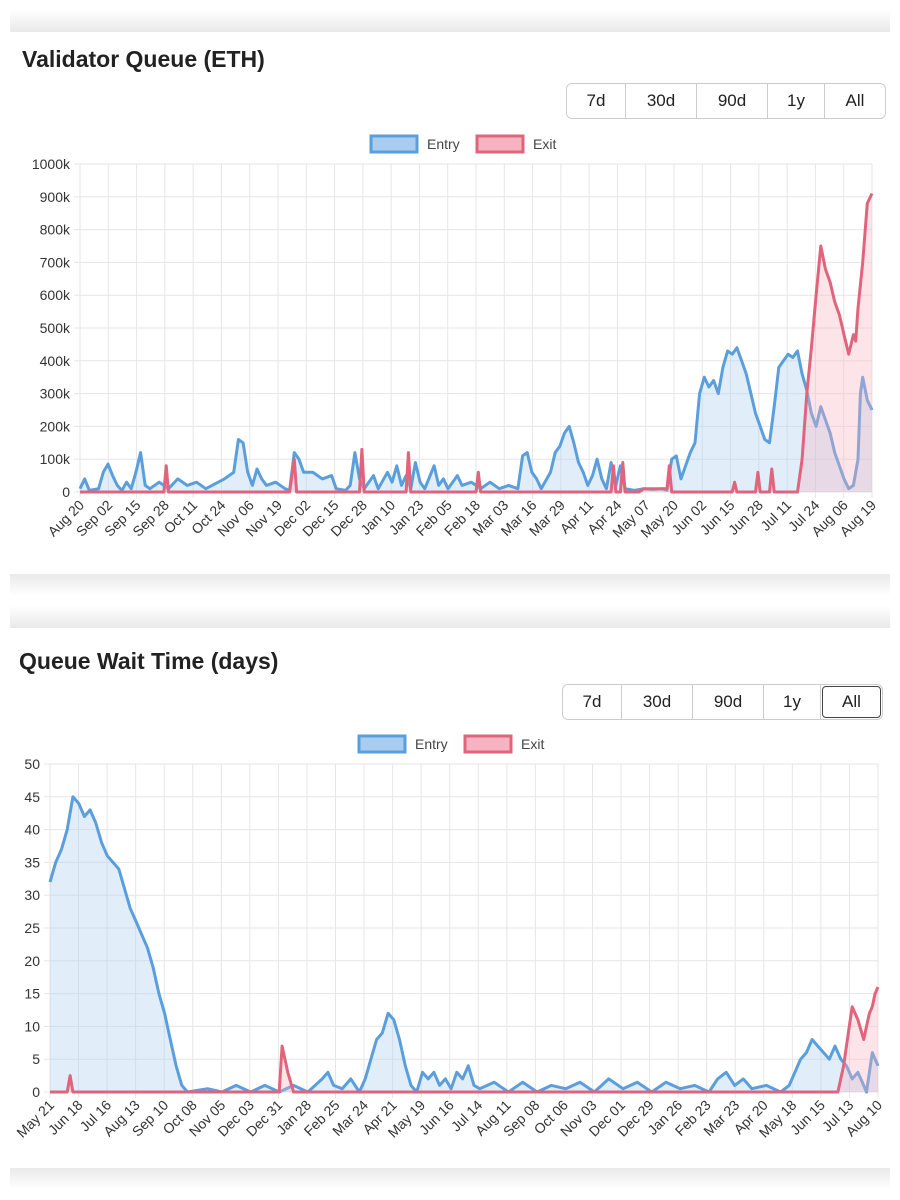 The width and height of the screenshot is (900, 1200). Describe the element at coordinates (32, 830) in the screenshot. I see `y-tick-label: 40` at that location.